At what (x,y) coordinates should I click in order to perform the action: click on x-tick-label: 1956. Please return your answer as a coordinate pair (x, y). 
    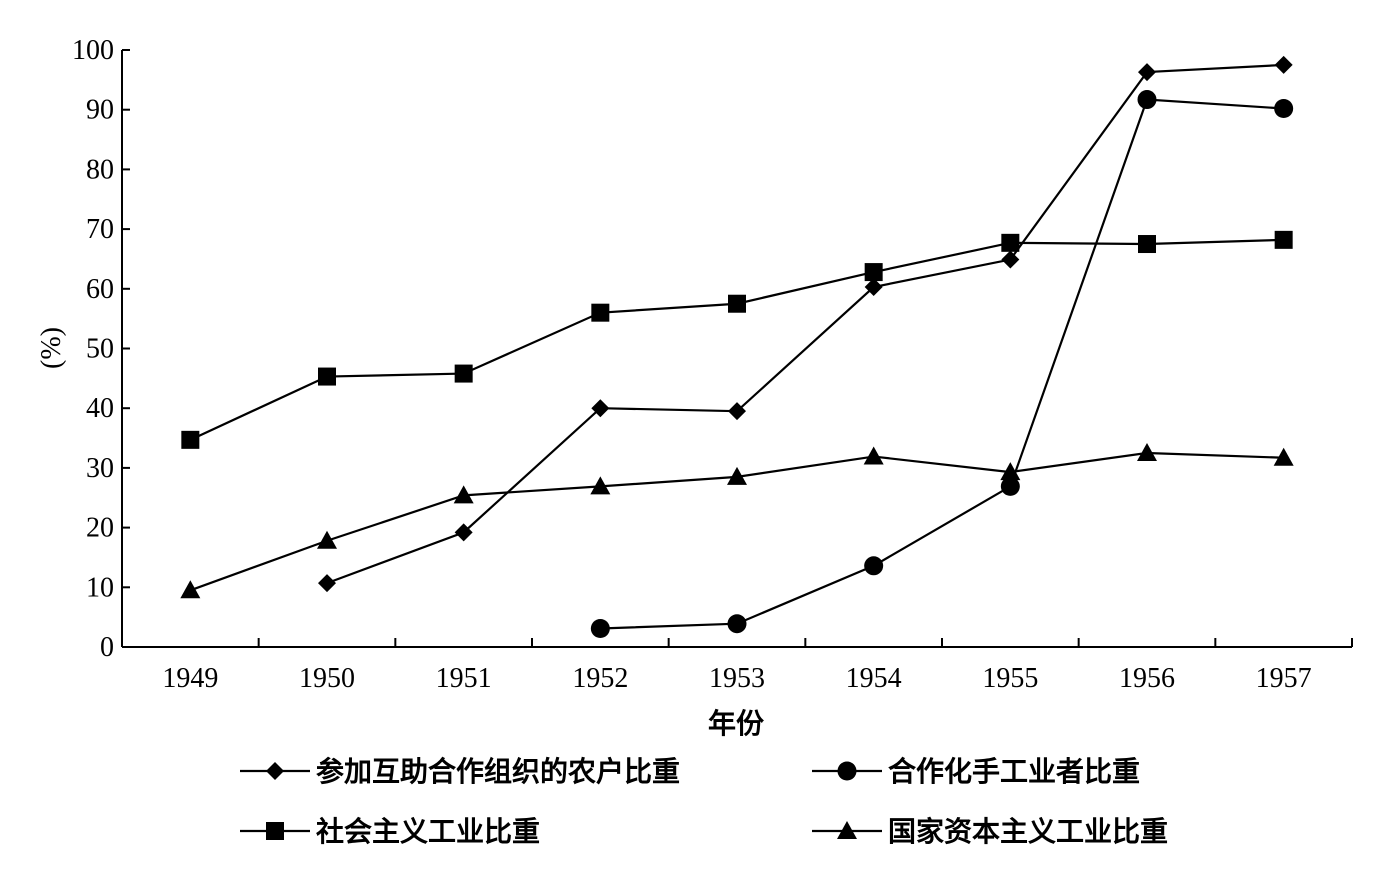
    Looking at the image, I should click on (1147, 678).